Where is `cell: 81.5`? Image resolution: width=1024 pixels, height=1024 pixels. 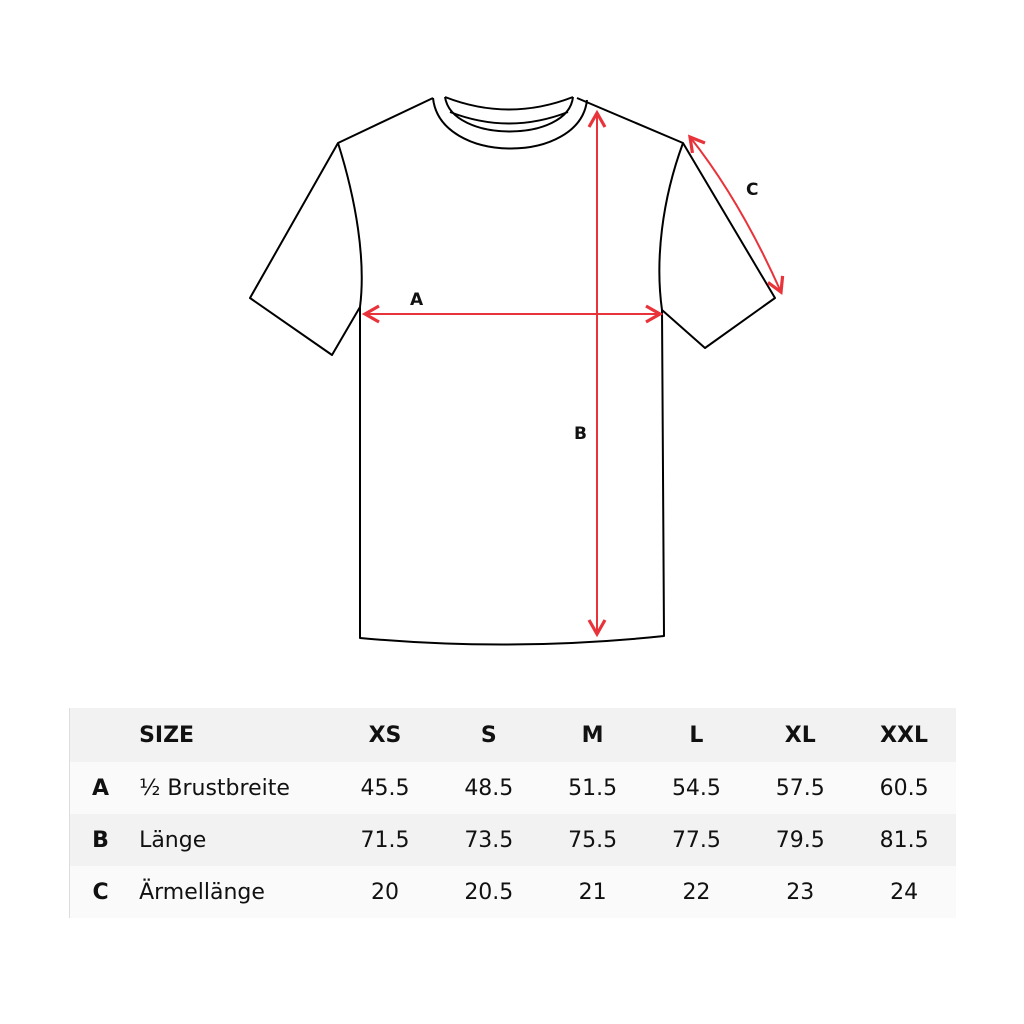 cell: 81.5 is located at coordinates (904, 840).